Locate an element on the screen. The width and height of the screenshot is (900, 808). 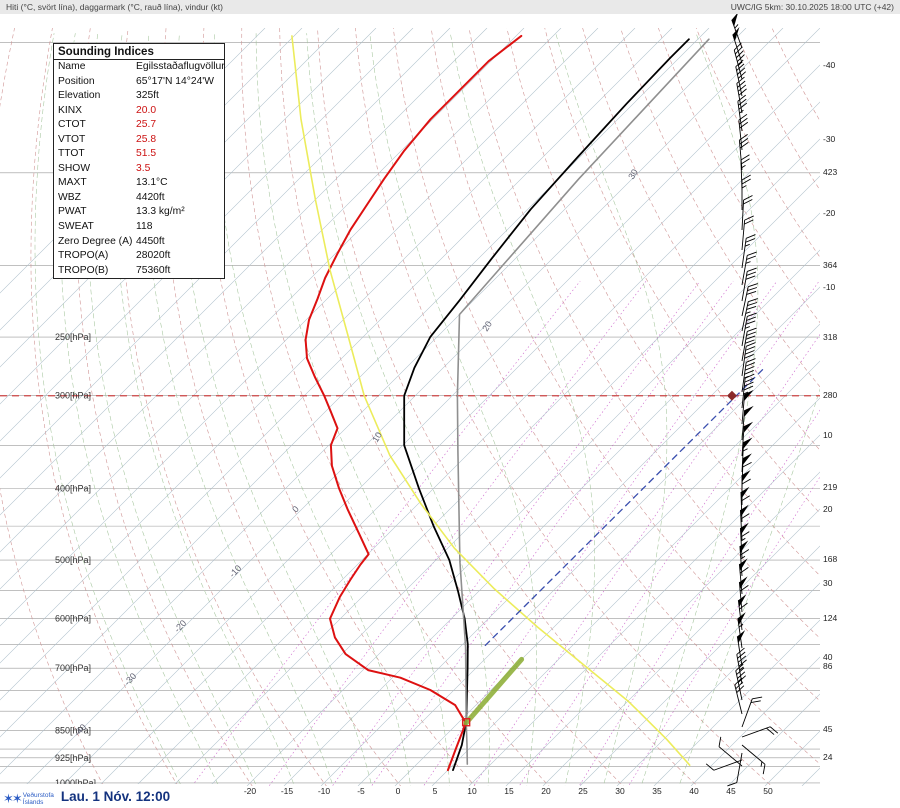
index-label: VTOT is located at coordinates (72, 139).